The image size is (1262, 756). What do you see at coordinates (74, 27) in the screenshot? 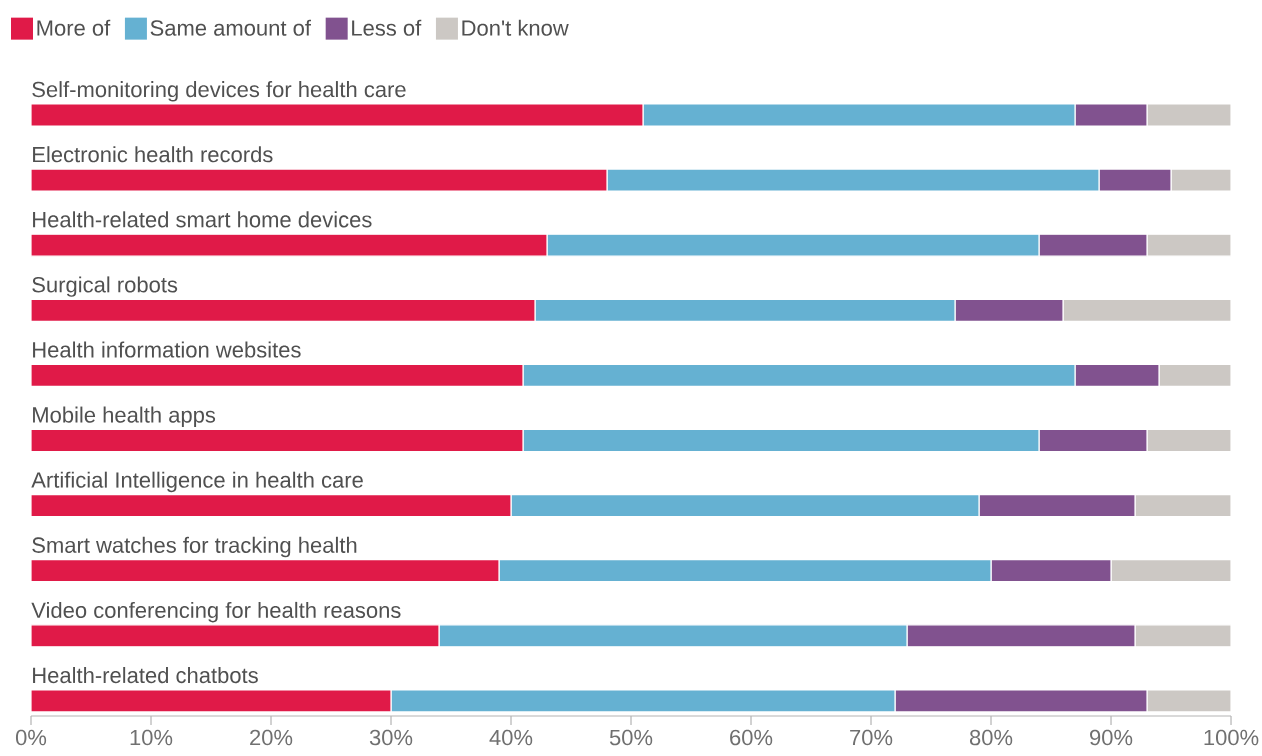
I see `legend-label: More of` at bounding box center [74, 27].